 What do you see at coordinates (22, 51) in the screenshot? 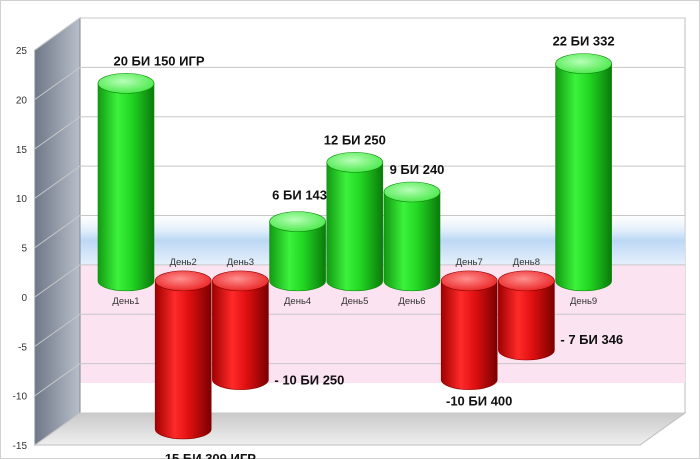
I see `y-tick-label: 25` at bounding box center [22, 51].